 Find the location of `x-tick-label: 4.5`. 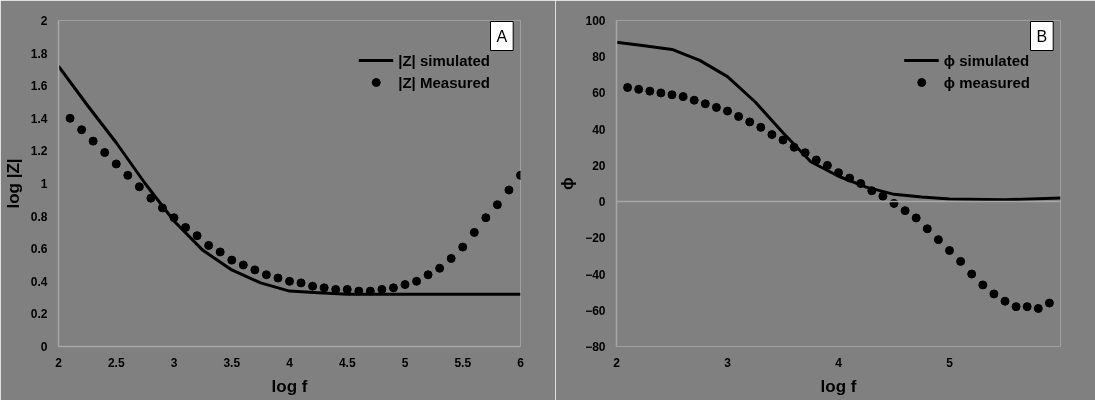

x-tick-label: 4.5 is located at coordinates (347, 362).